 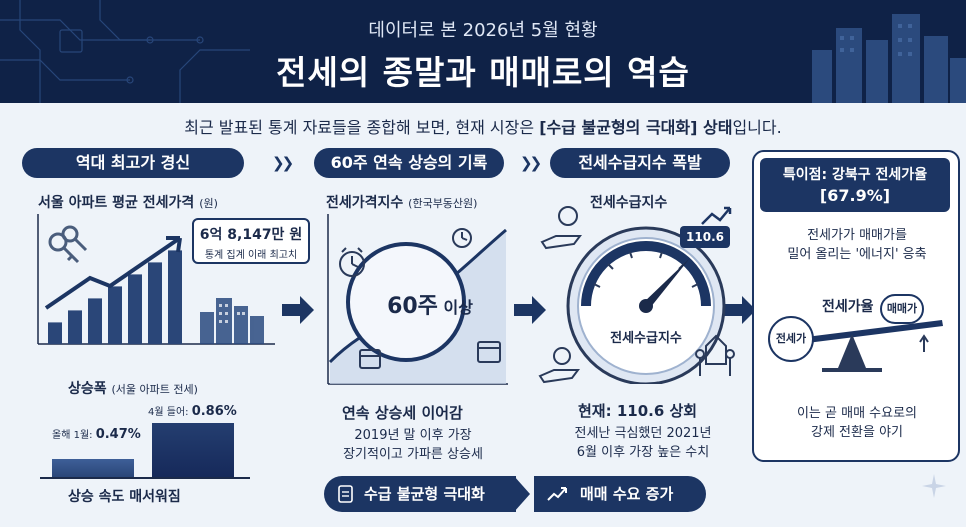 What do you see at coordinates (629, 203) in the screenshot?
I see `section3-label: 전세수급지수` at bounding box center [629, 203].